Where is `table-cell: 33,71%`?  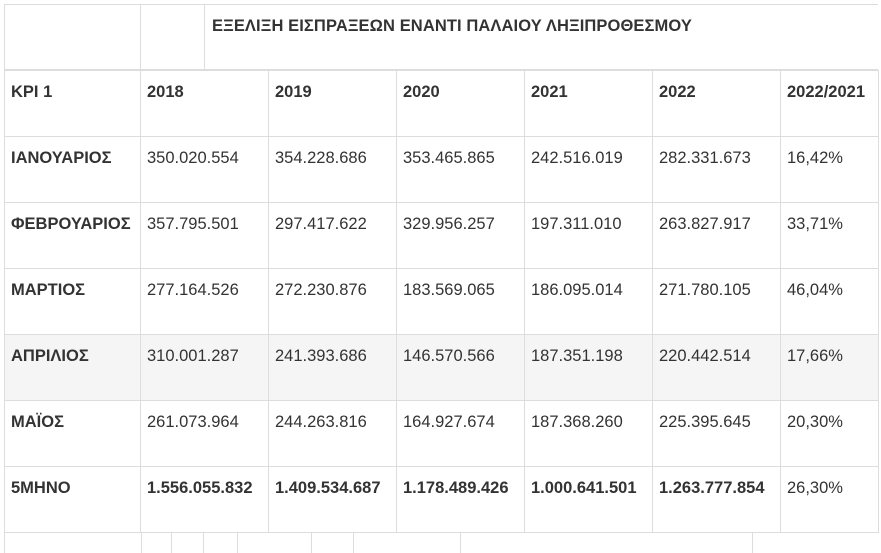
table-cell: 33,71% is located at coordinates (829, 235).